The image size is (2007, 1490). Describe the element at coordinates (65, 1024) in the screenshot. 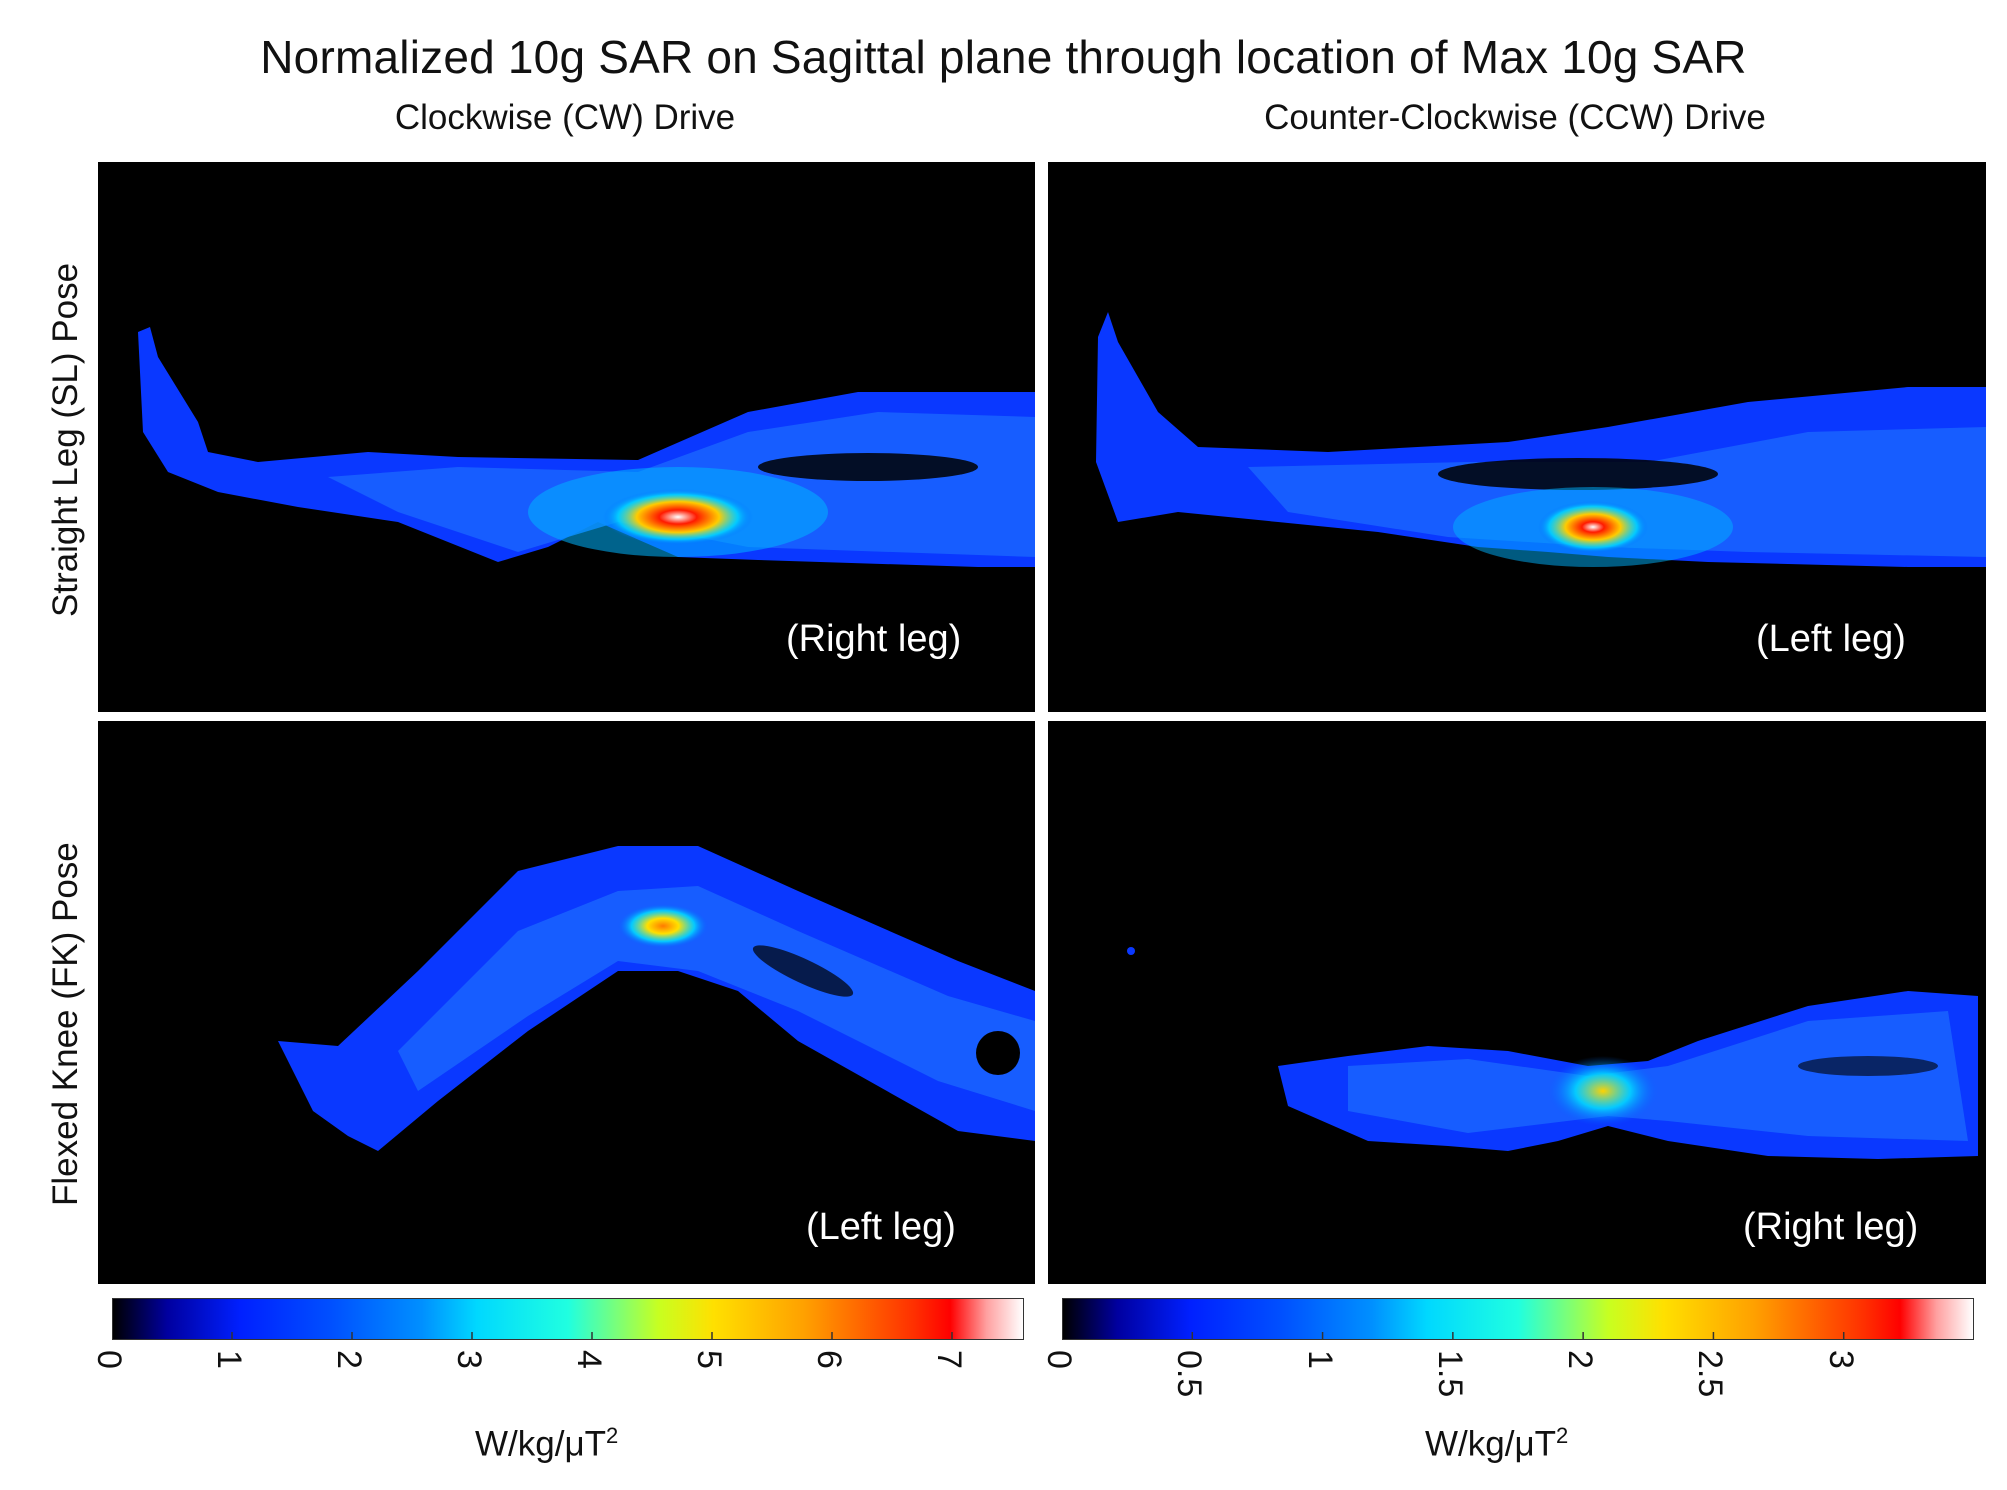

I see `row-title-fk: Flexed Knee (FK) Pose` at that location.